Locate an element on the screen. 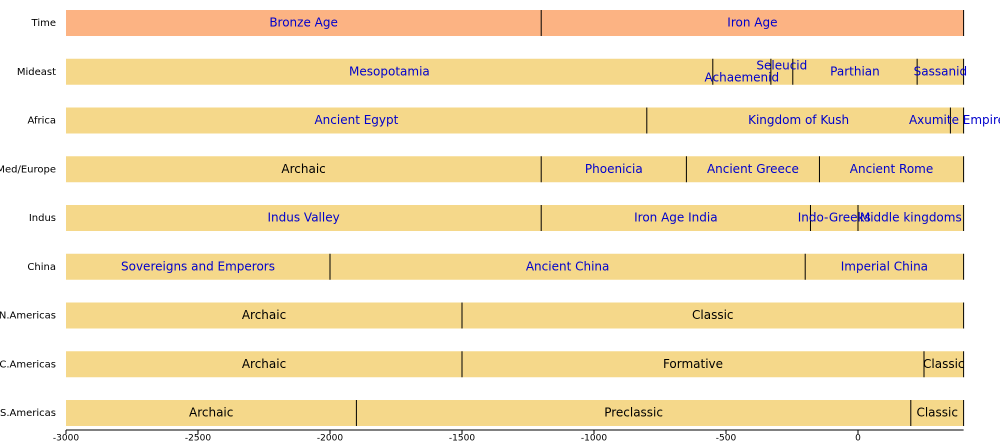 The width and height of the screenshot is (1000, 445). period-link: Phoenicia is located at coordinates (614, 169).